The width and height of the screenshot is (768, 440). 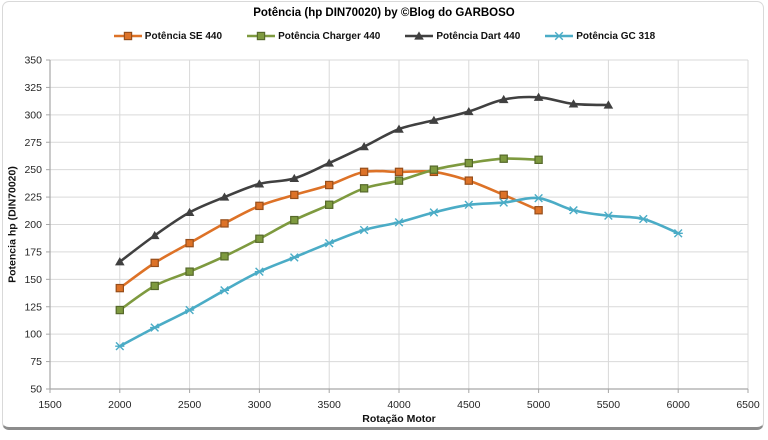 I want to click on legend-item-2: Potência Charger 440, so click(x=313, y=36).